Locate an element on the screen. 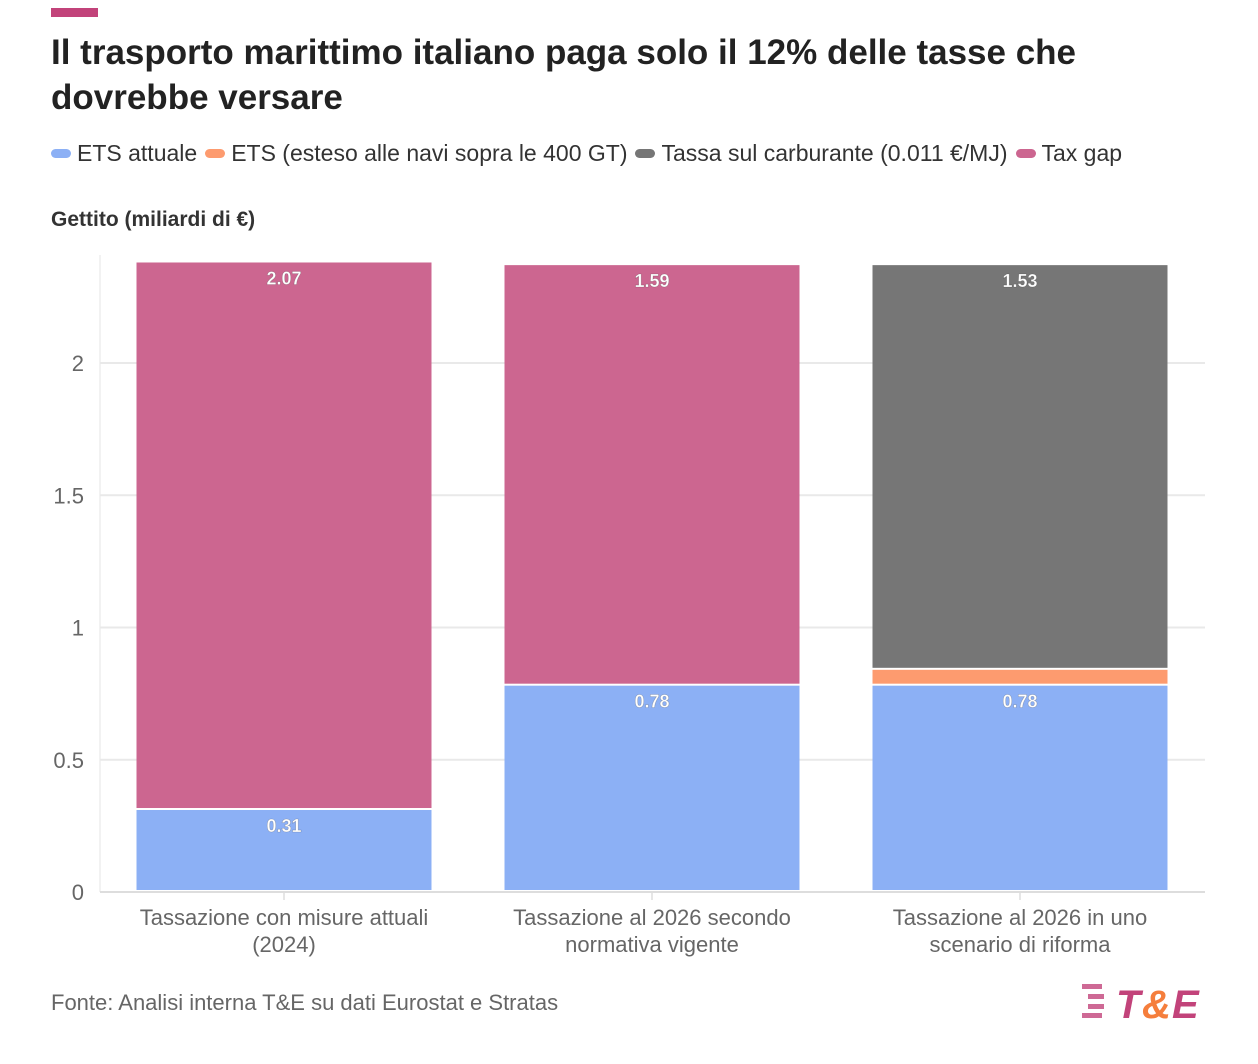 The image size is (1258, 1064). x-tick-label: Tassazione al 2026 secondo is located at coordinates (652, 917).